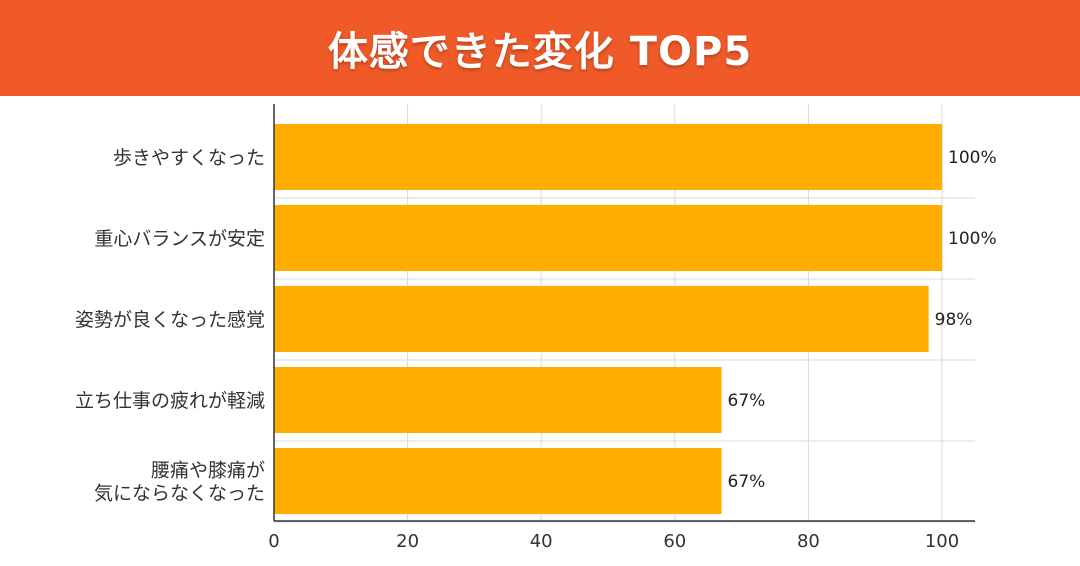  I want to click on x-tick-label-60: 60, so click(674, 541).